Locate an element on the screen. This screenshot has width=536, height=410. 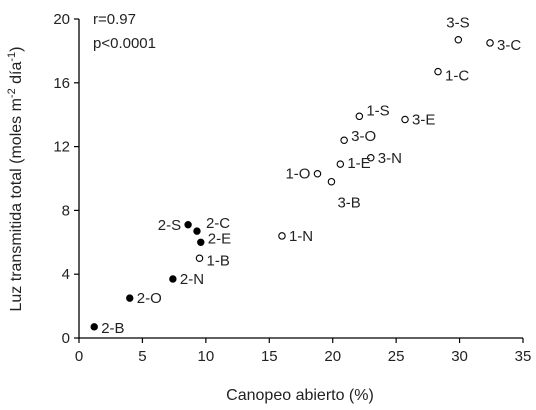
point-label-3-b: 3-B is located at coordinates (348, 203).